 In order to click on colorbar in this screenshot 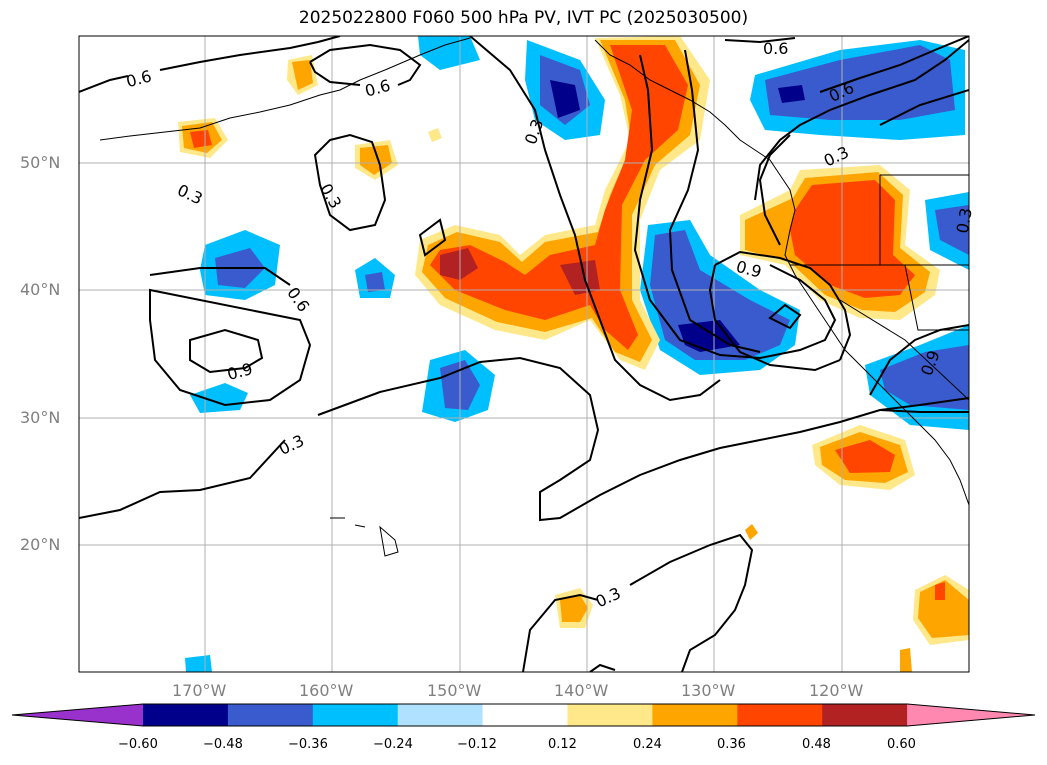, I will do `click(523, 715)`.